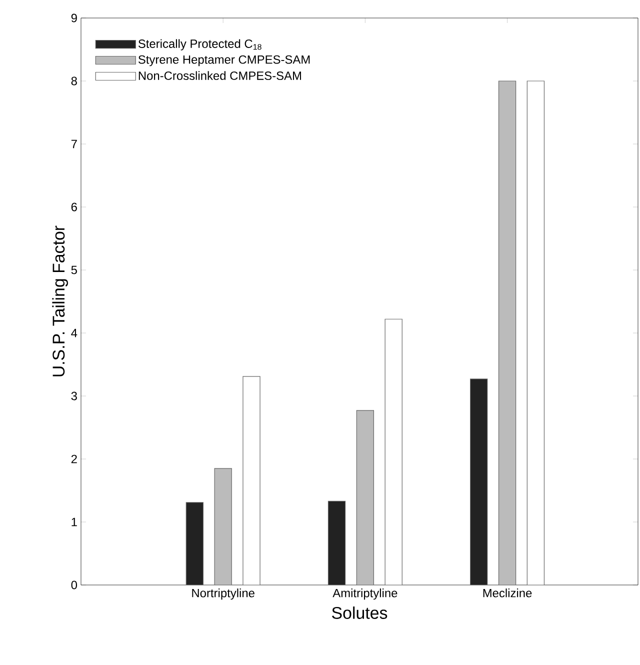  What do you see at coordinates (74, 207) in the screenshot?
I see `y-tick-label: 6` at bounding box center [74, 207].